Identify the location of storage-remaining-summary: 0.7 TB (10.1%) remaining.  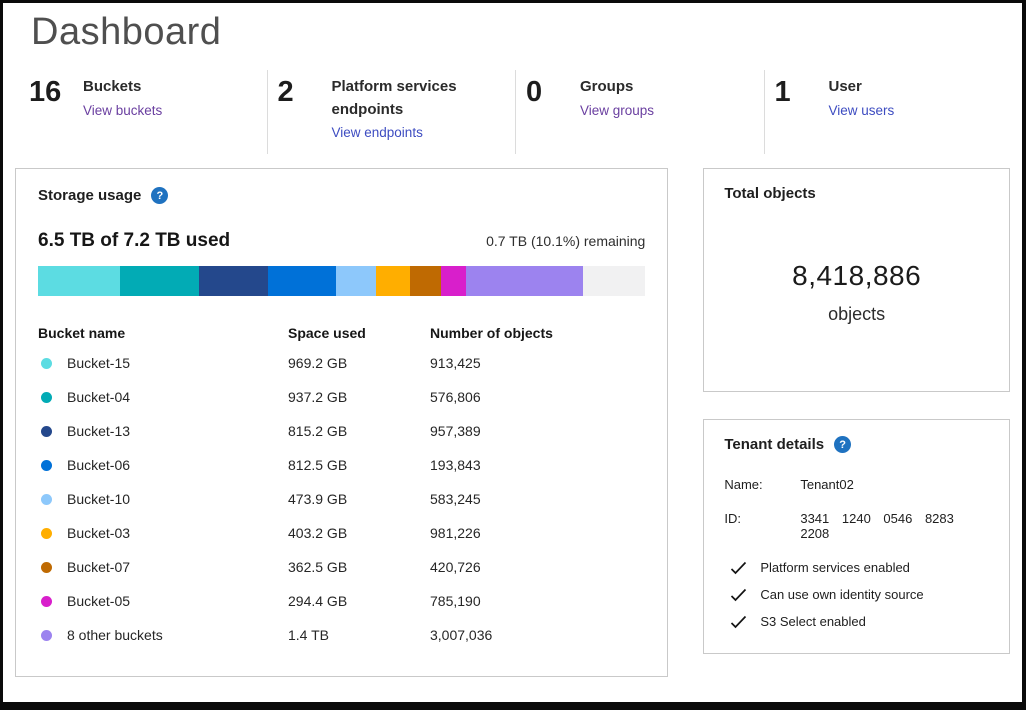
(566, 241).